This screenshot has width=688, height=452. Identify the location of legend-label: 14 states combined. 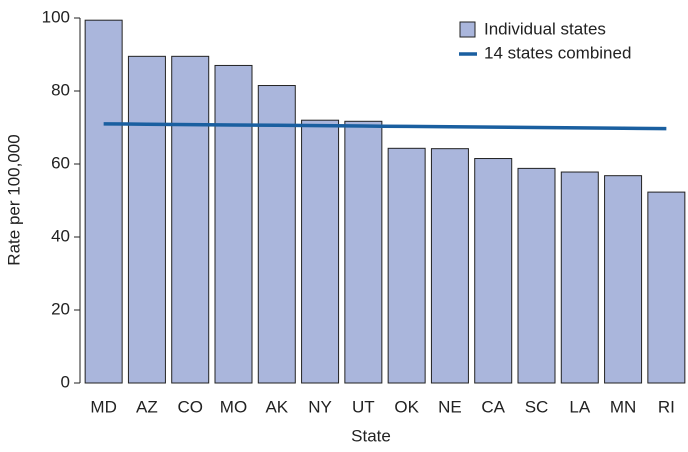
(557, 52).